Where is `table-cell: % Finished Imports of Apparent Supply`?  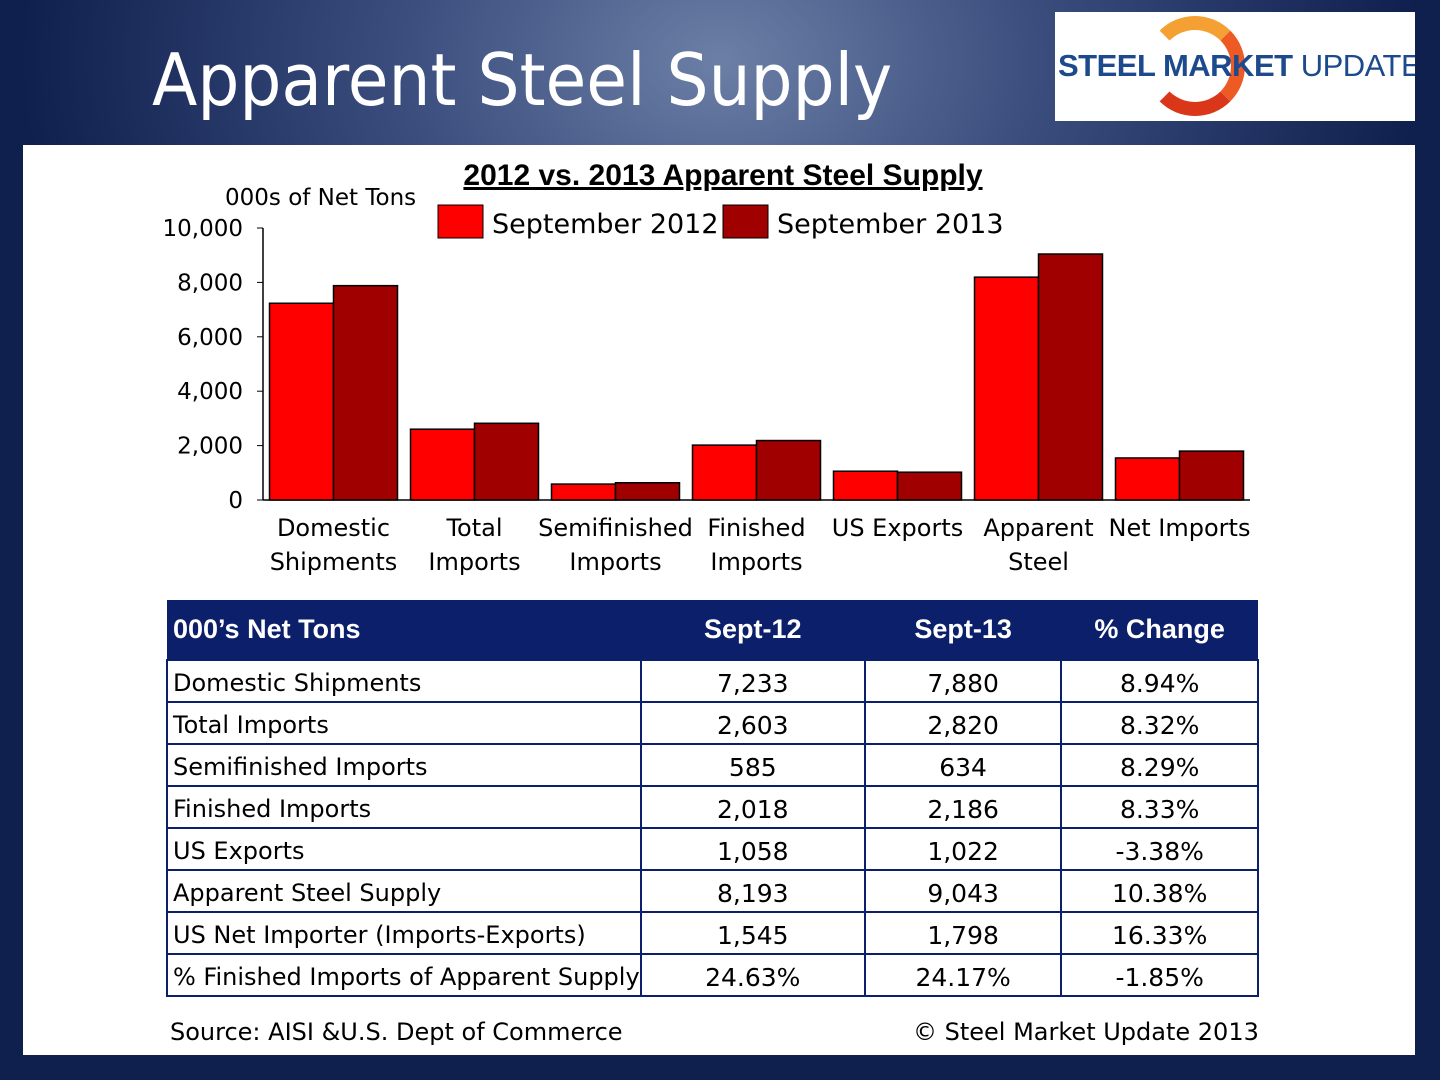
table-cell: % Finished Imports of Apparent Supply is located at coordinates (404, 975).